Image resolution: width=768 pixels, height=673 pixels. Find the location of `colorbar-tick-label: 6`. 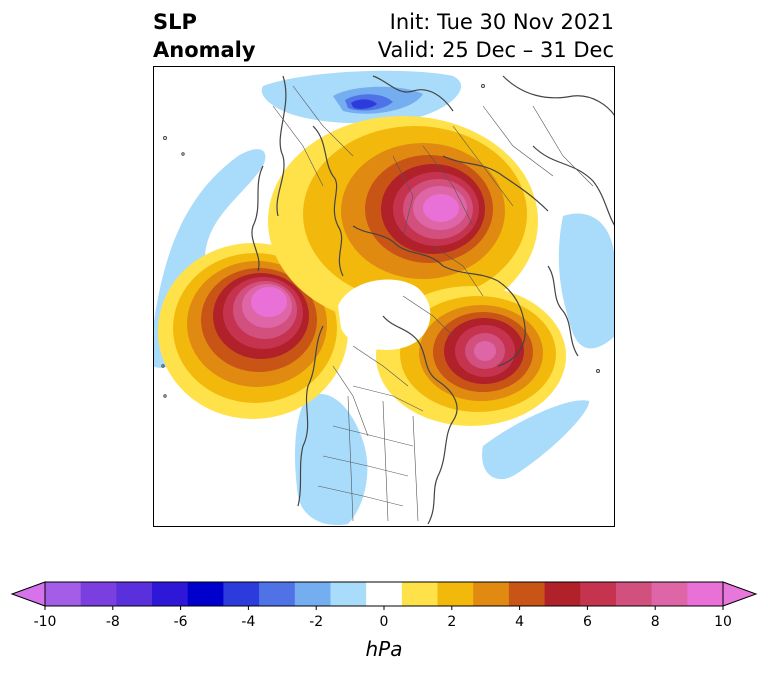

colorbar-tick-label: 6 is located at coordinates (587, 622).